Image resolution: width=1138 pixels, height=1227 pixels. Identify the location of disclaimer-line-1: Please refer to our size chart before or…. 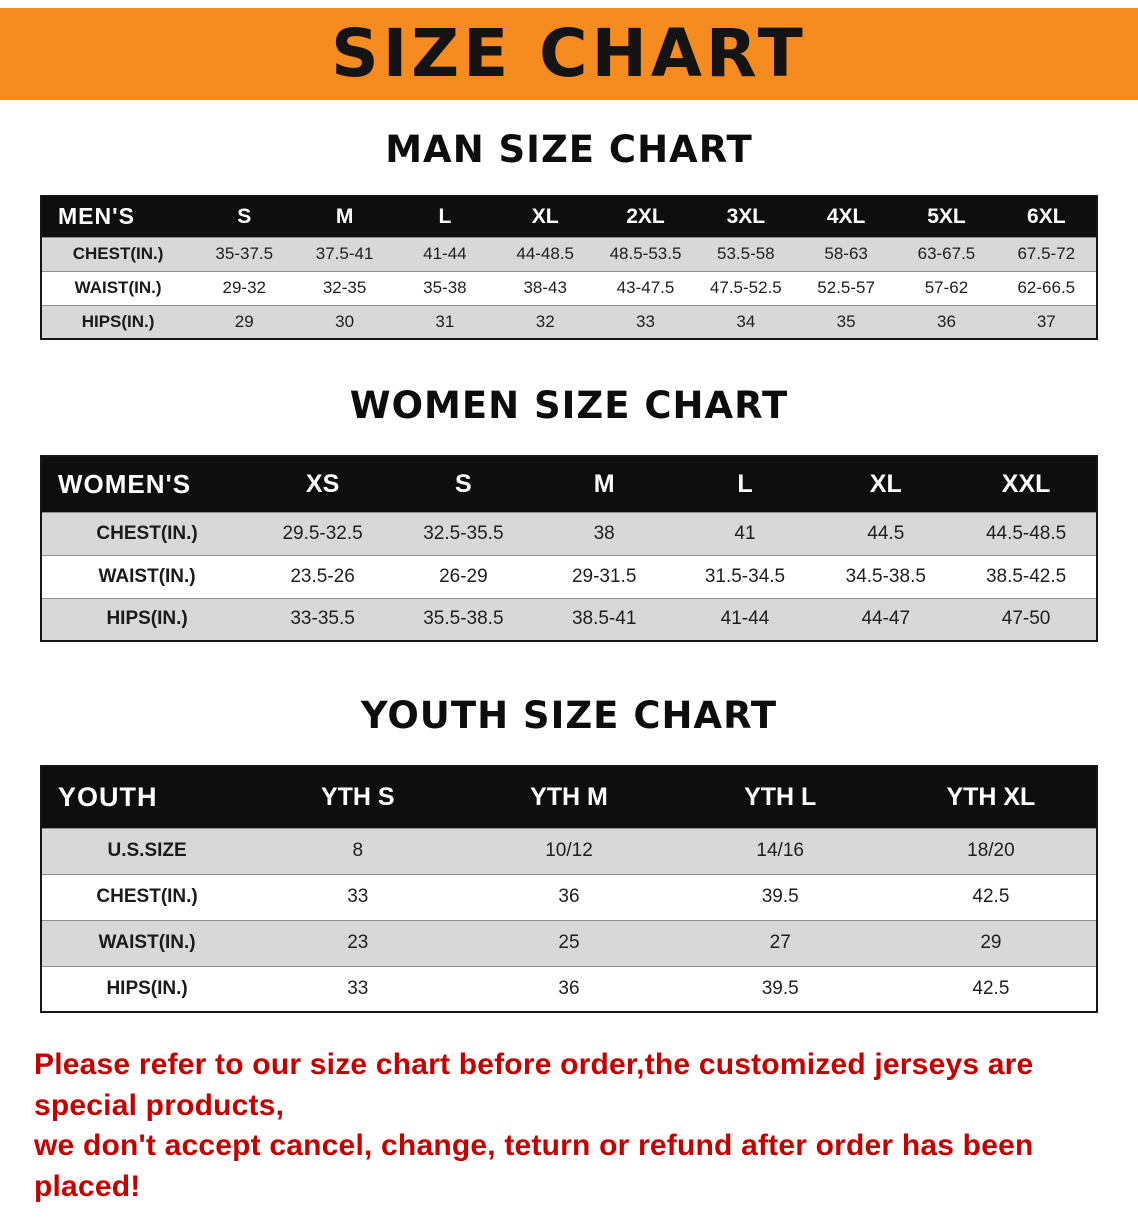
(534, 1085).